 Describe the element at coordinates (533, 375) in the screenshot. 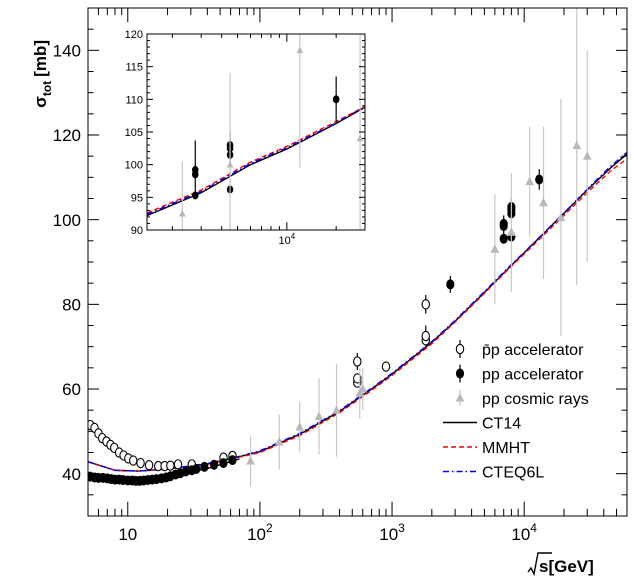

I see `legend-label: pp accelerator` at that location.